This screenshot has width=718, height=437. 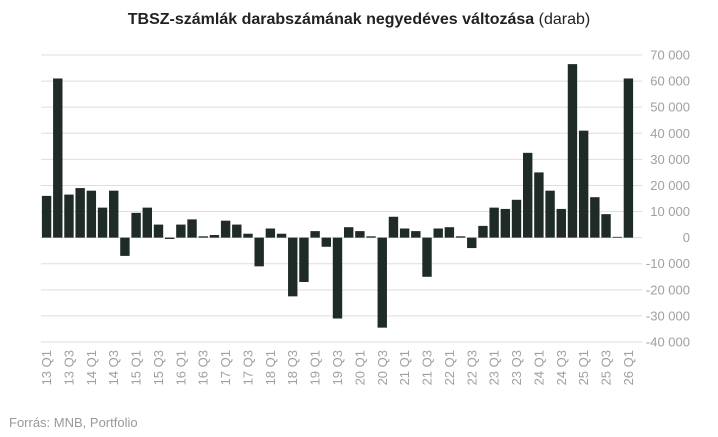 What do you see at coordinates (670, 55) in the screenshot?
I see `y-tick-label: 70 000` at bounding box center [670, 55].